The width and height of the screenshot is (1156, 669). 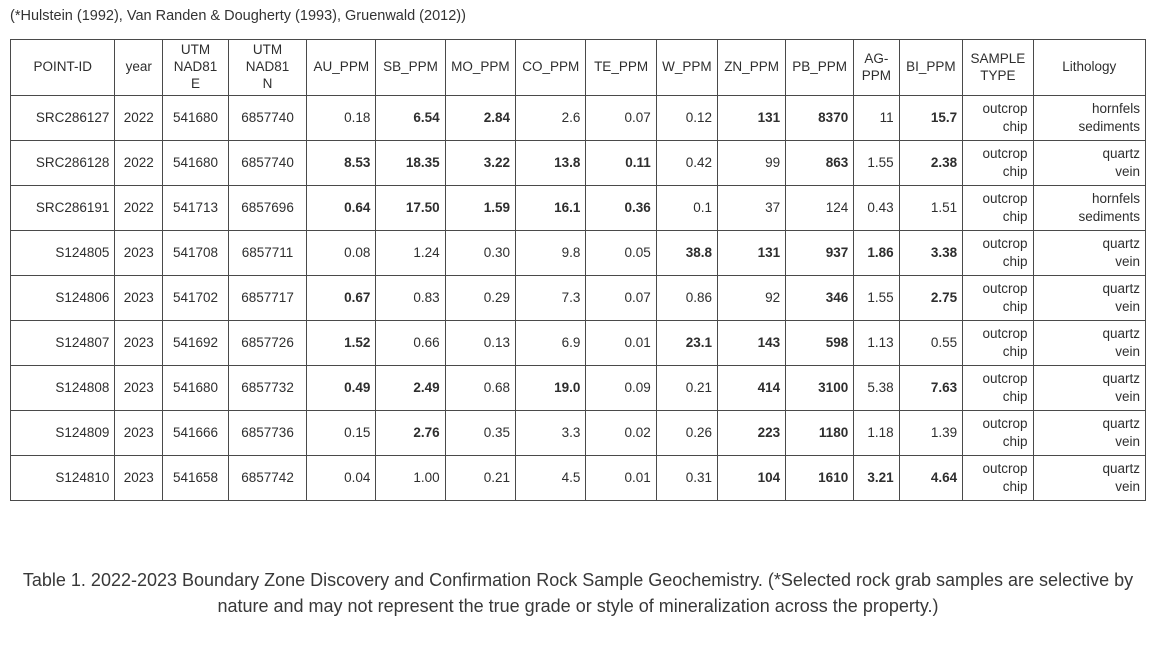 I want to click on cell-sb_ppm: 0.83, so click(x=410, y=298).